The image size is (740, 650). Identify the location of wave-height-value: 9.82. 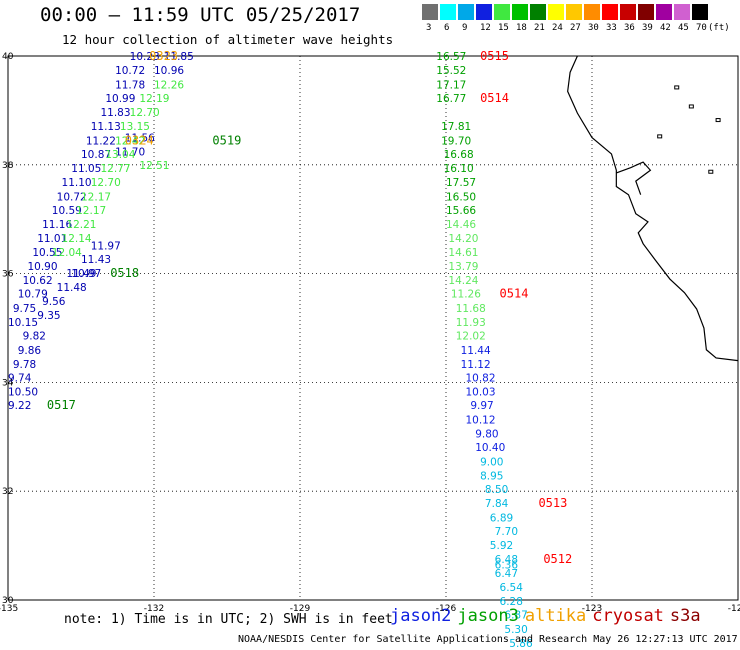
(34, 337).